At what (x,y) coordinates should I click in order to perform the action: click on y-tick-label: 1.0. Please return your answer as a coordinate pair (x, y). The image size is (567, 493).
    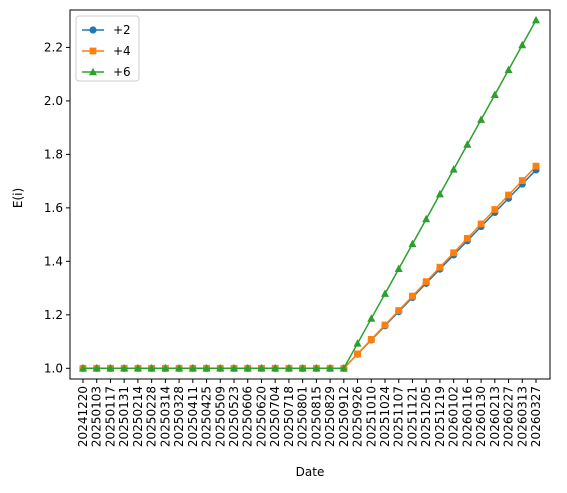
    Looking at the image, I should click on (53, 368).